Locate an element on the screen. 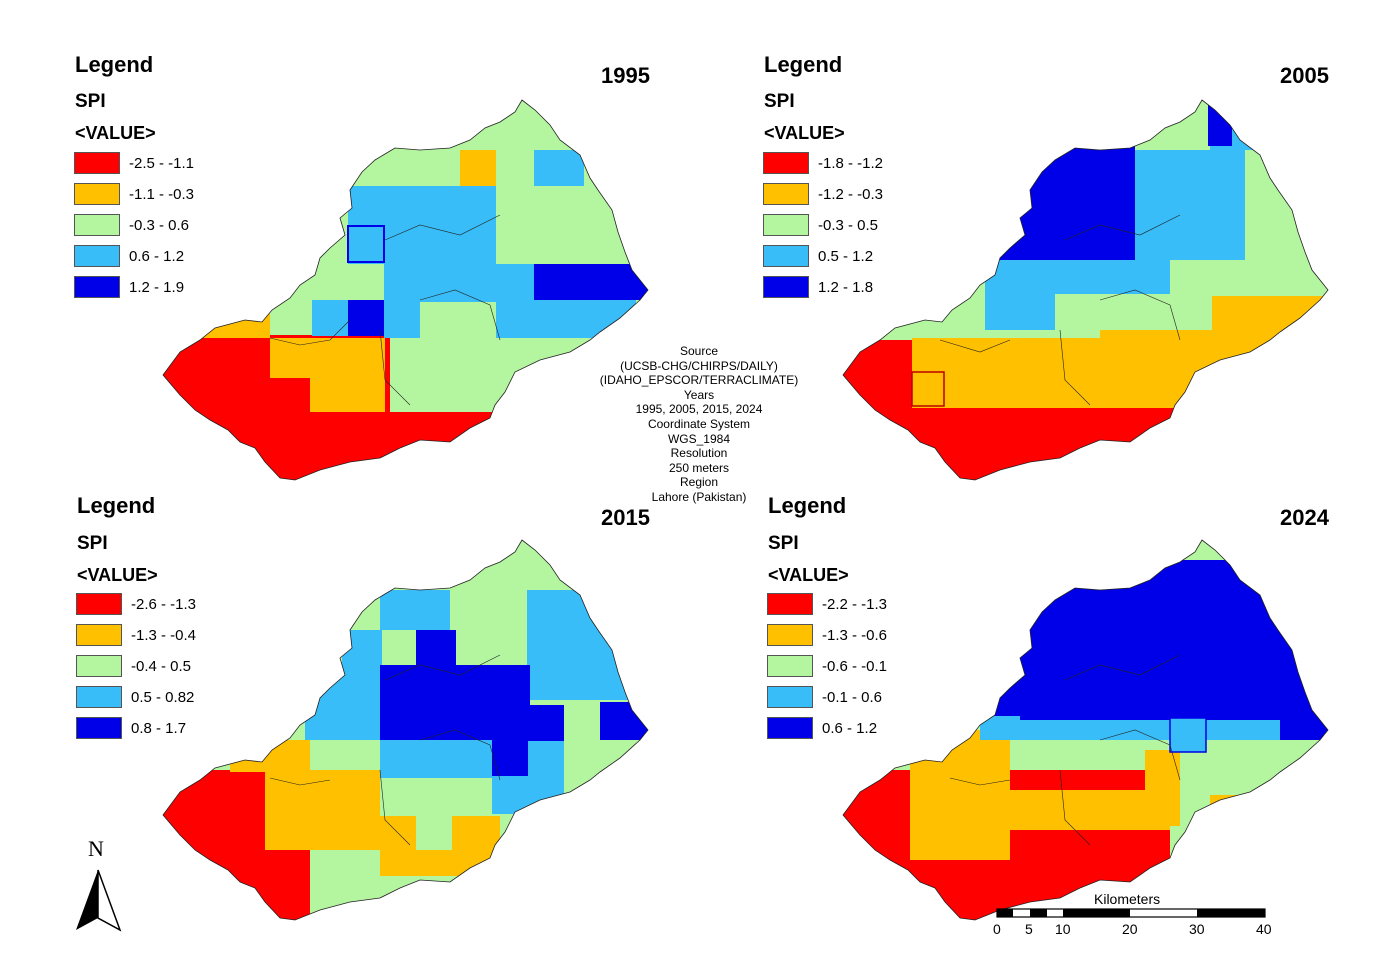  source-line: Lahore (Pakistan) is located at coordinates (699, 496).